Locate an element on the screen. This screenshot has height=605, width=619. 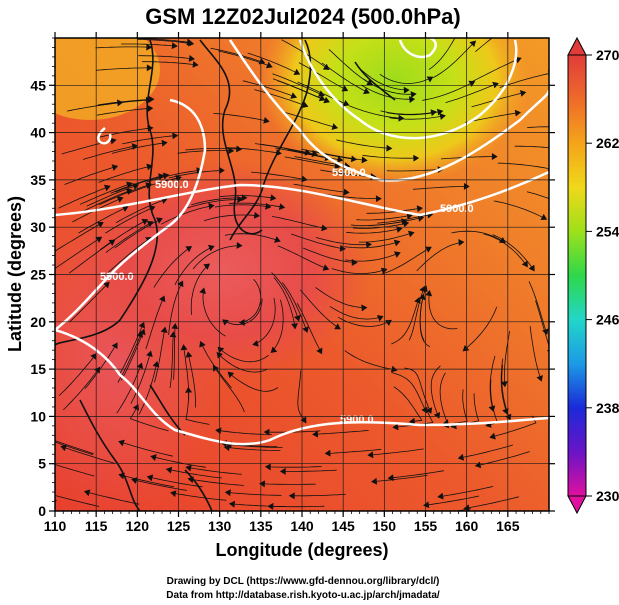
x-tick-label: 155 is located at coordinates (426, 526).